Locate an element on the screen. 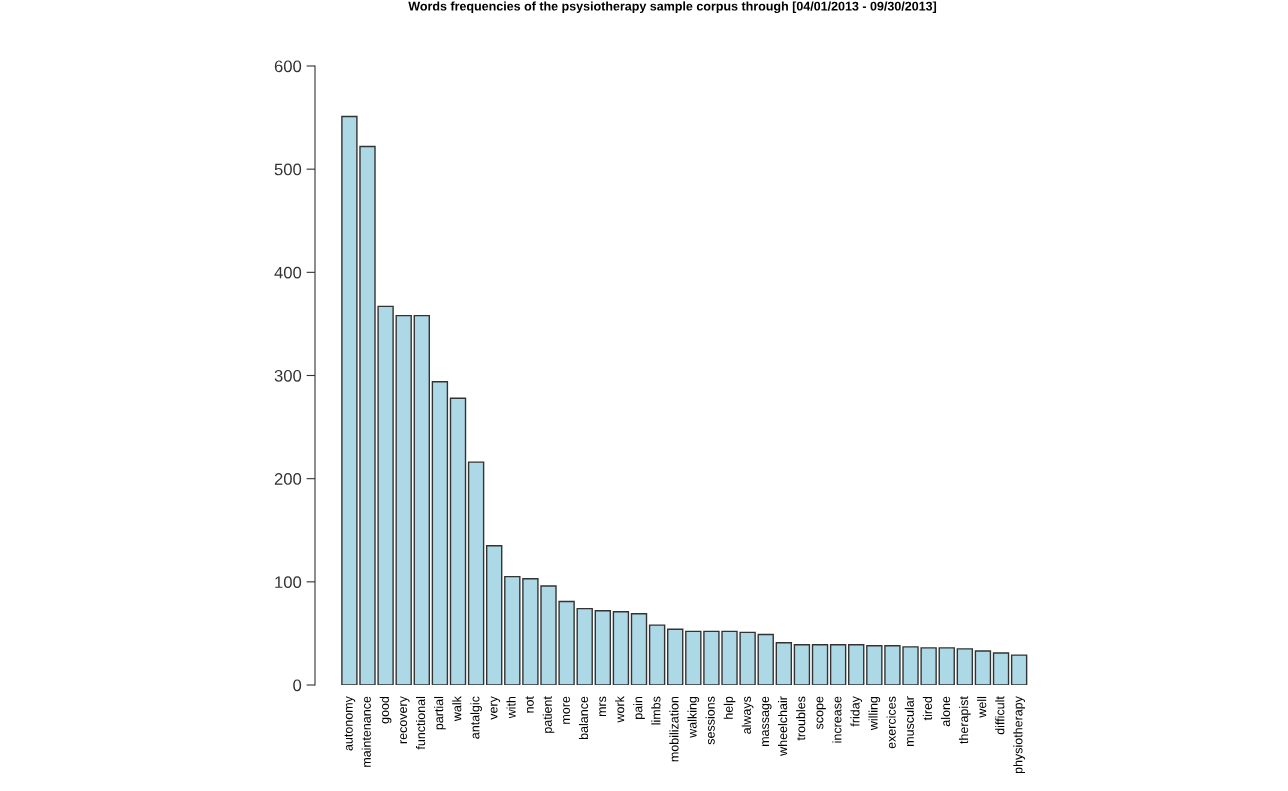  x-tick-label: willing is located at coordinates (874, 713).